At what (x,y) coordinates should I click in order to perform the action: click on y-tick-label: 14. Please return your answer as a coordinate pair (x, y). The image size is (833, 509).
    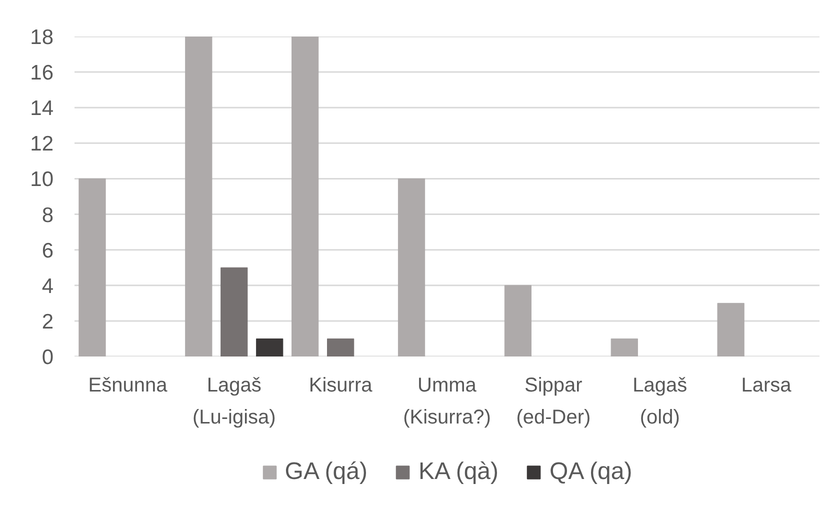
    Looking at the image, I should click on (42, 108).